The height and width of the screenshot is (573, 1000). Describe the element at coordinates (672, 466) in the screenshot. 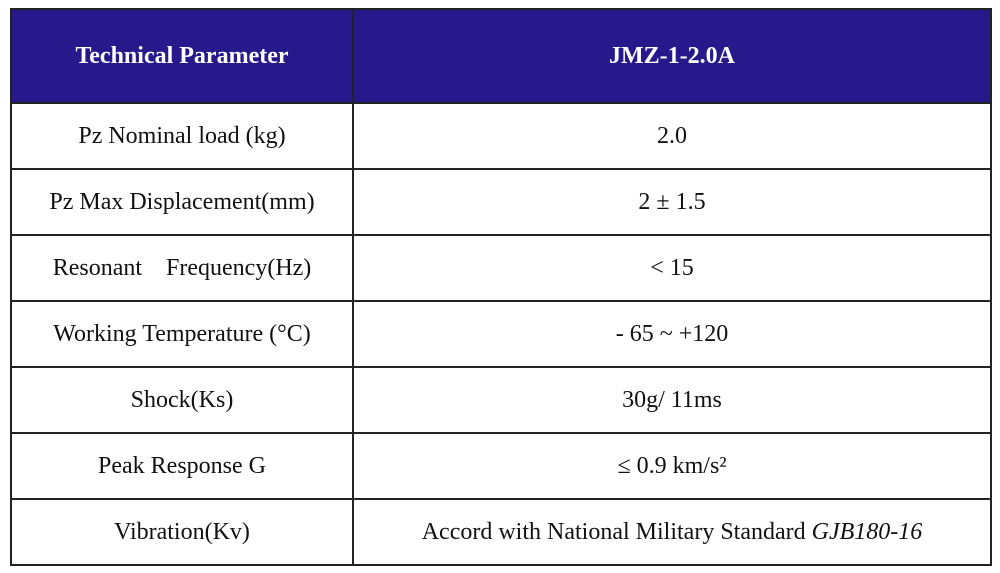

I see `value-cell: ≤ 0.9 km/s²` at that location.